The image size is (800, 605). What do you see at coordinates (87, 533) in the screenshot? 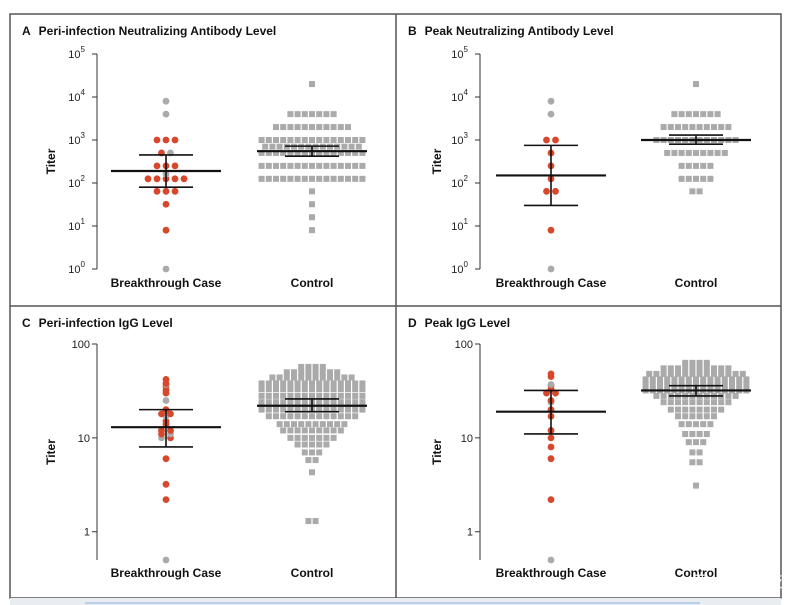
I see `y-tick-label: 1` at bounding box center [87, 533].